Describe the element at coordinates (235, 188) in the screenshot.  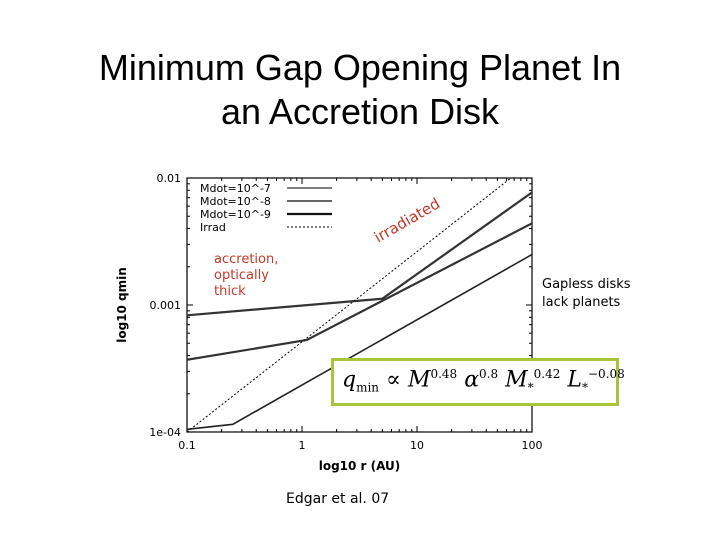
I see `legend-label: Mdot=10^-7` at that location.